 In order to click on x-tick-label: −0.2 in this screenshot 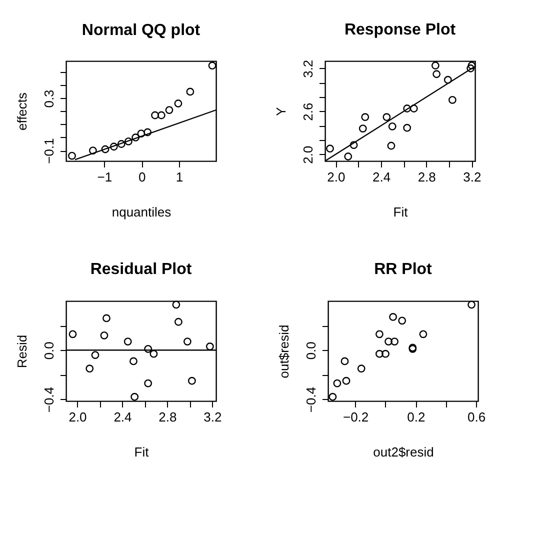, I will do `click(355, 417)`.